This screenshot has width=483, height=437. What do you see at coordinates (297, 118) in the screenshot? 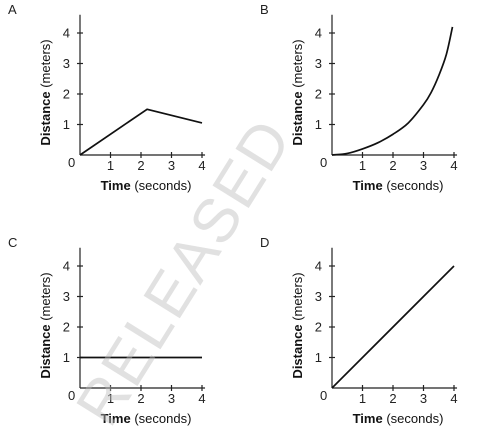
I see `y-axis-label-main-b: Distance` at bounding box center [297, 118].